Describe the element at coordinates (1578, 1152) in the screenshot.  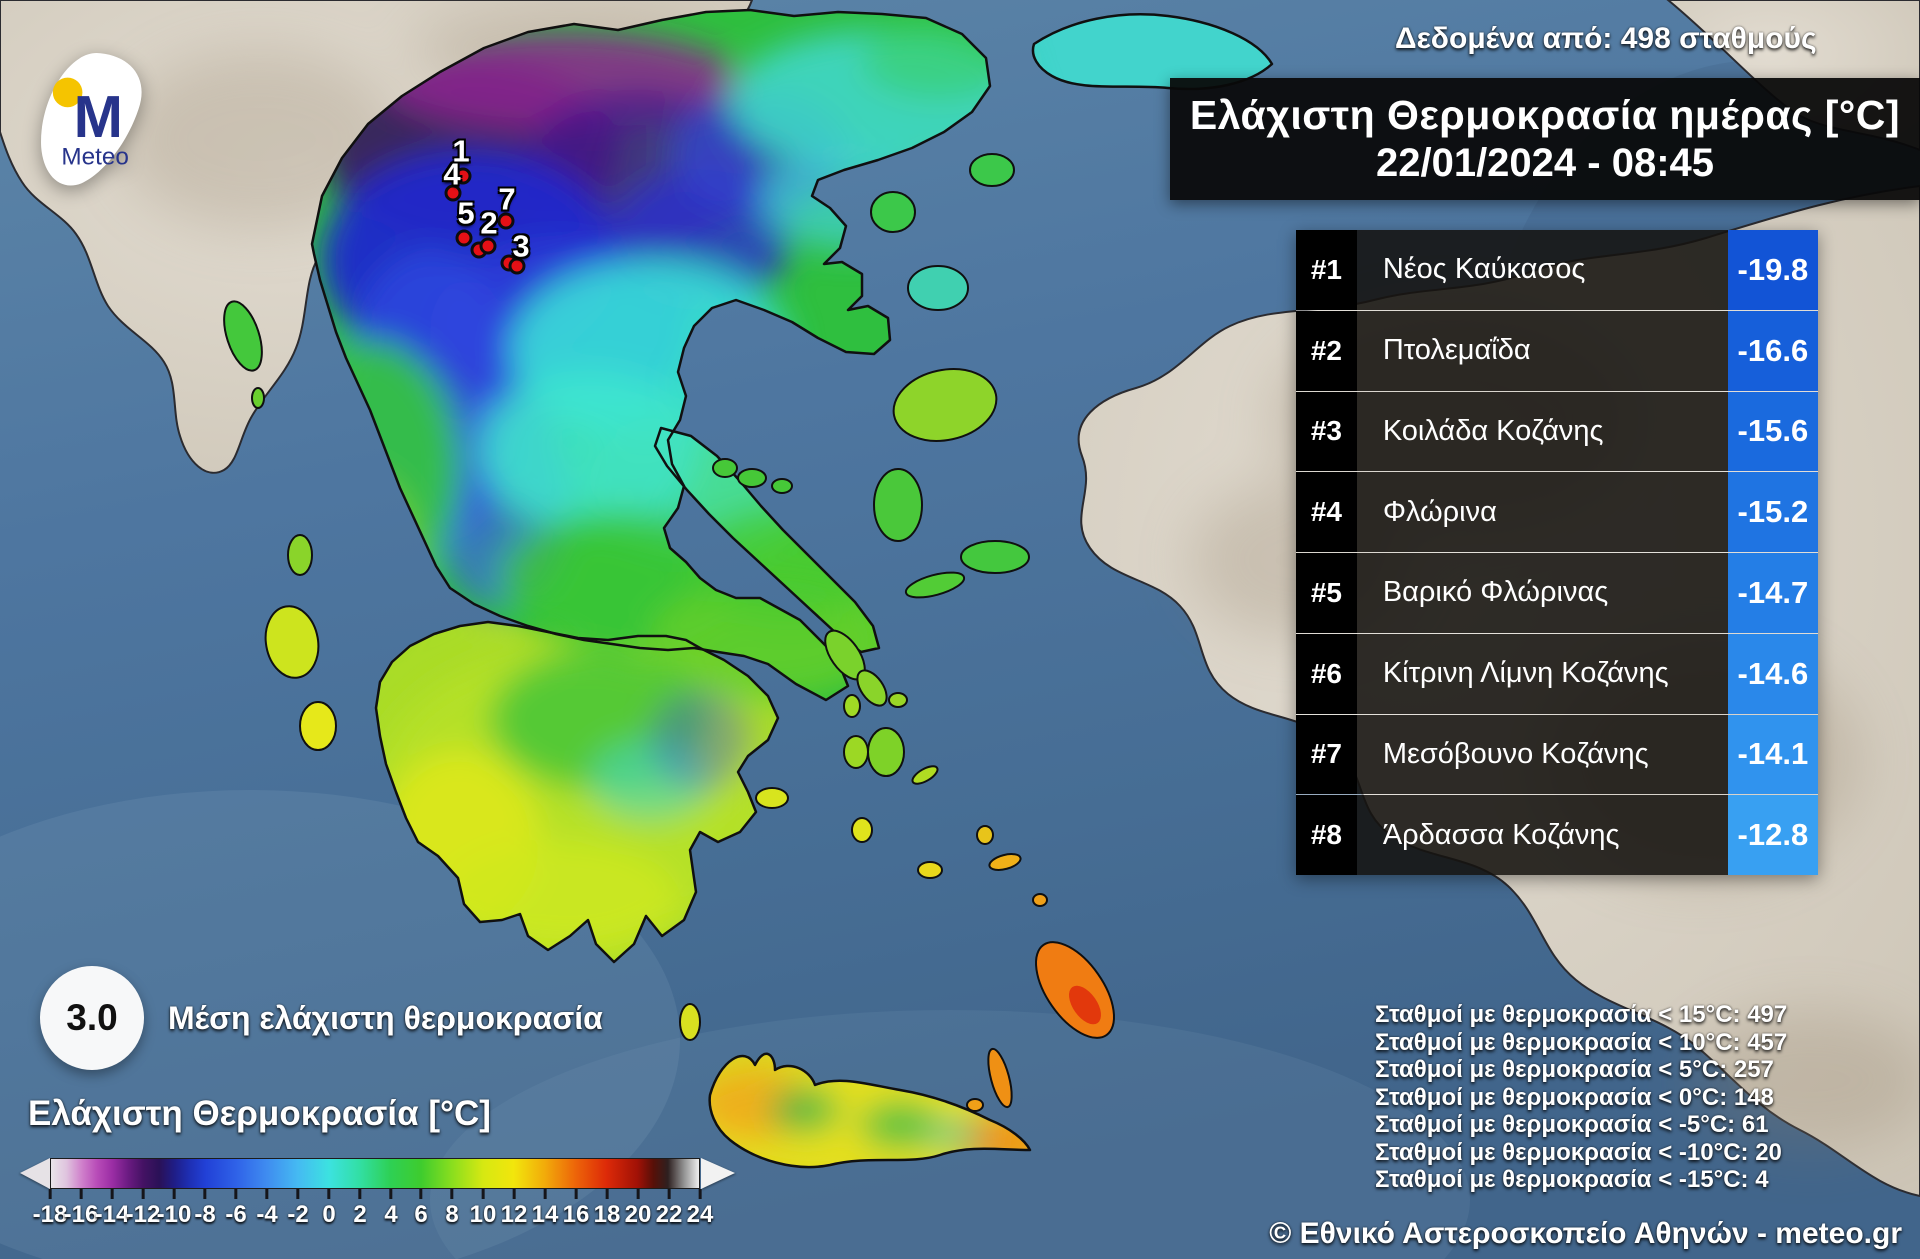
I see `stat-line: Σταθμοί με θερμοκρασία < -10°C: 20` at that location.